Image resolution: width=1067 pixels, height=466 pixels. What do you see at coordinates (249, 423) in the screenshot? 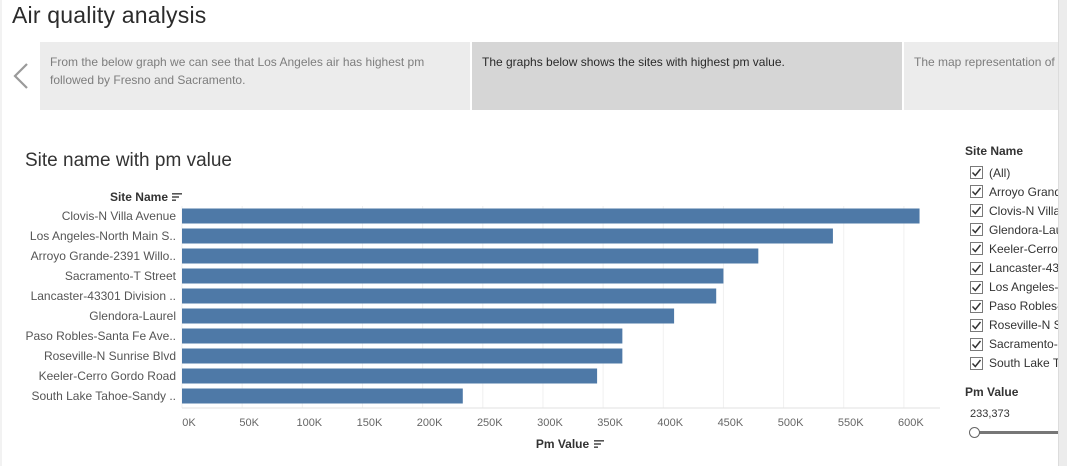
I see `x-tick-label: 50K` at bounding box center [249, 423].